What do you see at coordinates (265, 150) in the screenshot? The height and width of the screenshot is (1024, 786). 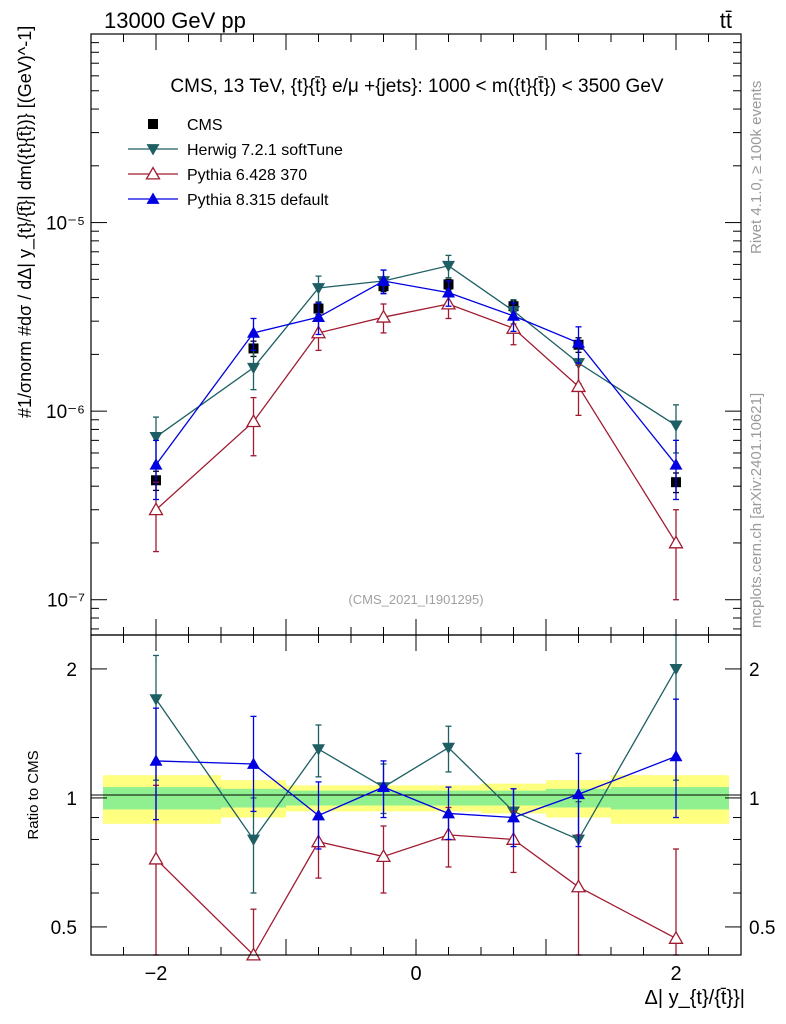 I see `legend-label: Herwig 7.2.1 softTune` at bounding box center [265, 150].